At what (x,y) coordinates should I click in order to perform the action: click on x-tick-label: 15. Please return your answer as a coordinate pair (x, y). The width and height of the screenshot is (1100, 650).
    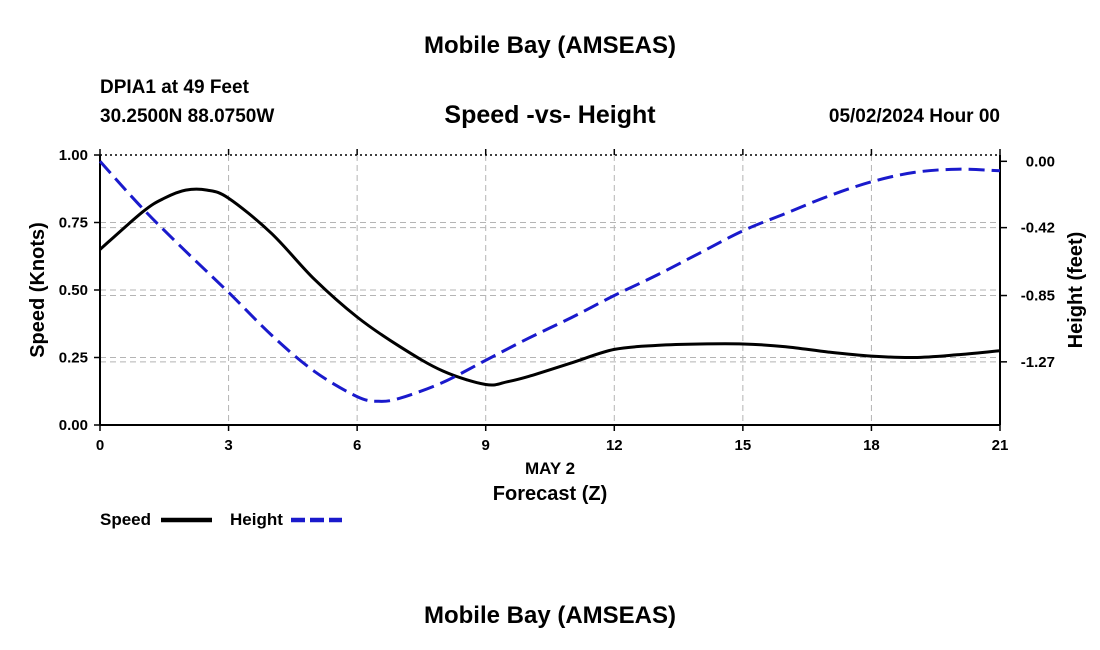
    Looking at the image, I should click on (743, 445).